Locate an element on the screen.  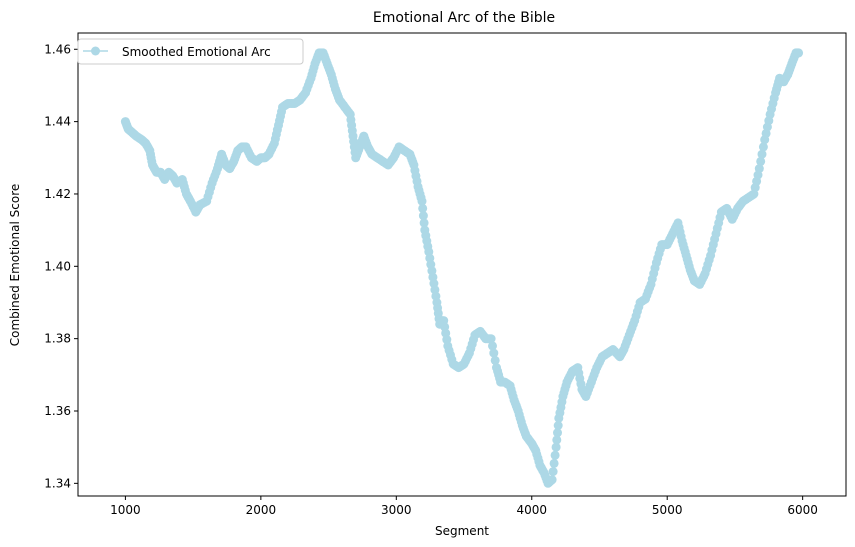
legend: Smoothed Emotional Arc is located at coordinates (190, 51).